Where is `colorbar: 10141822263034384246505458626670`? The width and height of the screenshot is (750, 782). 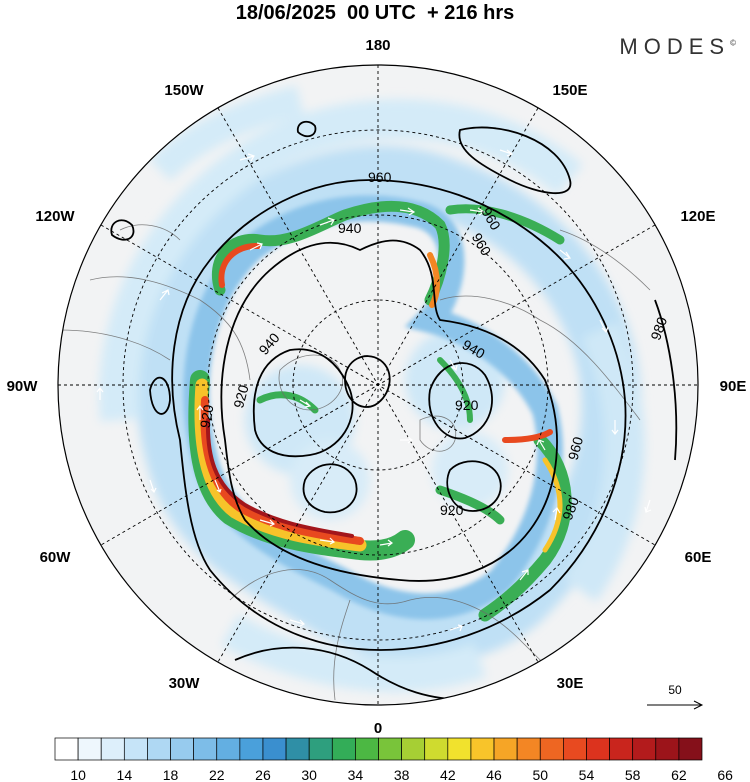
colorbar: 10141822263034384246505458626670 is located at coordinates (393, 759).